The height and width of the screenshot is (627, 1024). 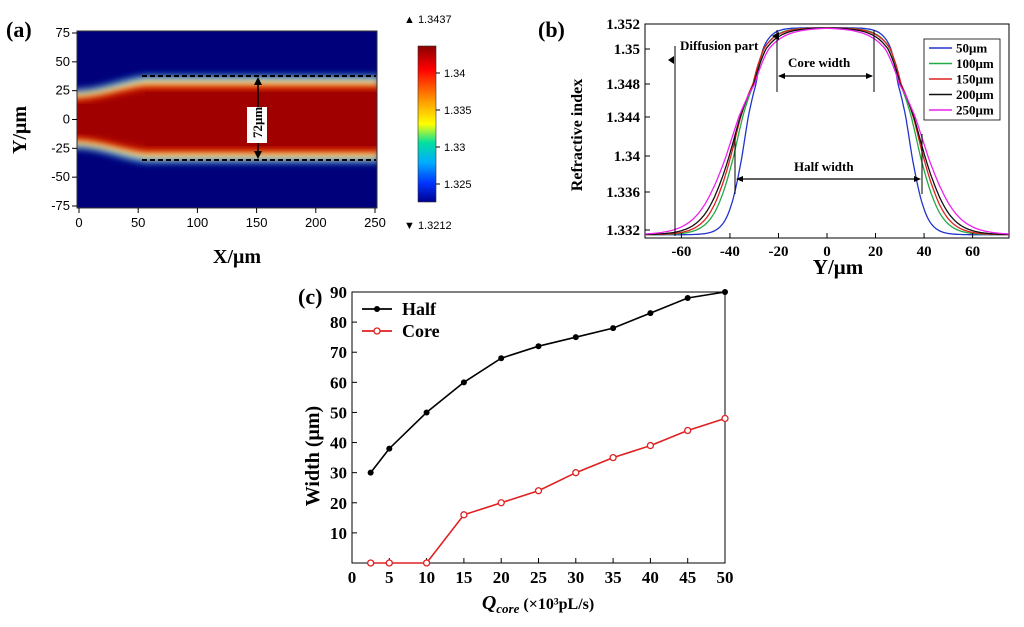 What do you see at coordinates (198, 222) in the screenshot?
I see `x-tick-label: 100` at bounding box center [198, 222].